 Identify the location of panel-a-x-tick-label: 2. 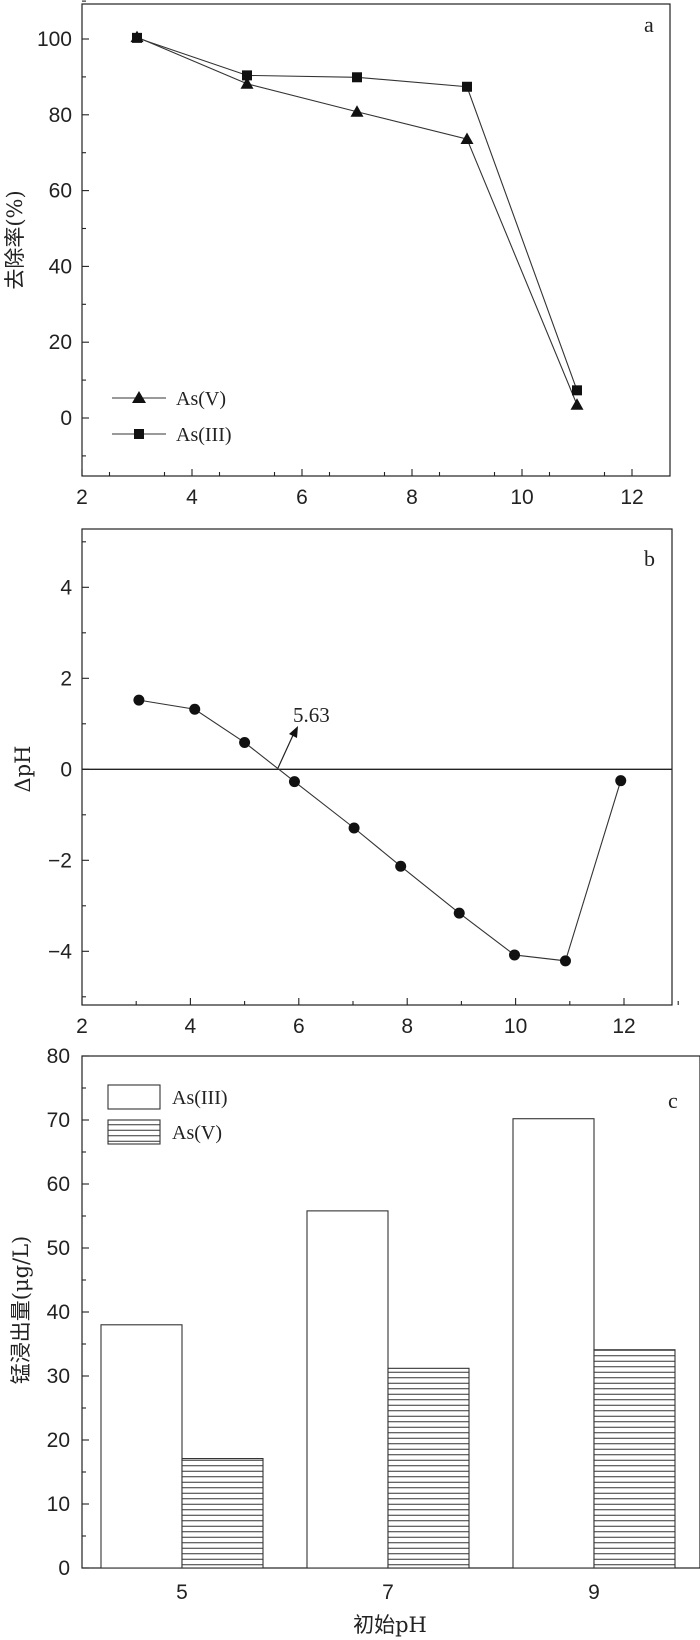
(82, 497).